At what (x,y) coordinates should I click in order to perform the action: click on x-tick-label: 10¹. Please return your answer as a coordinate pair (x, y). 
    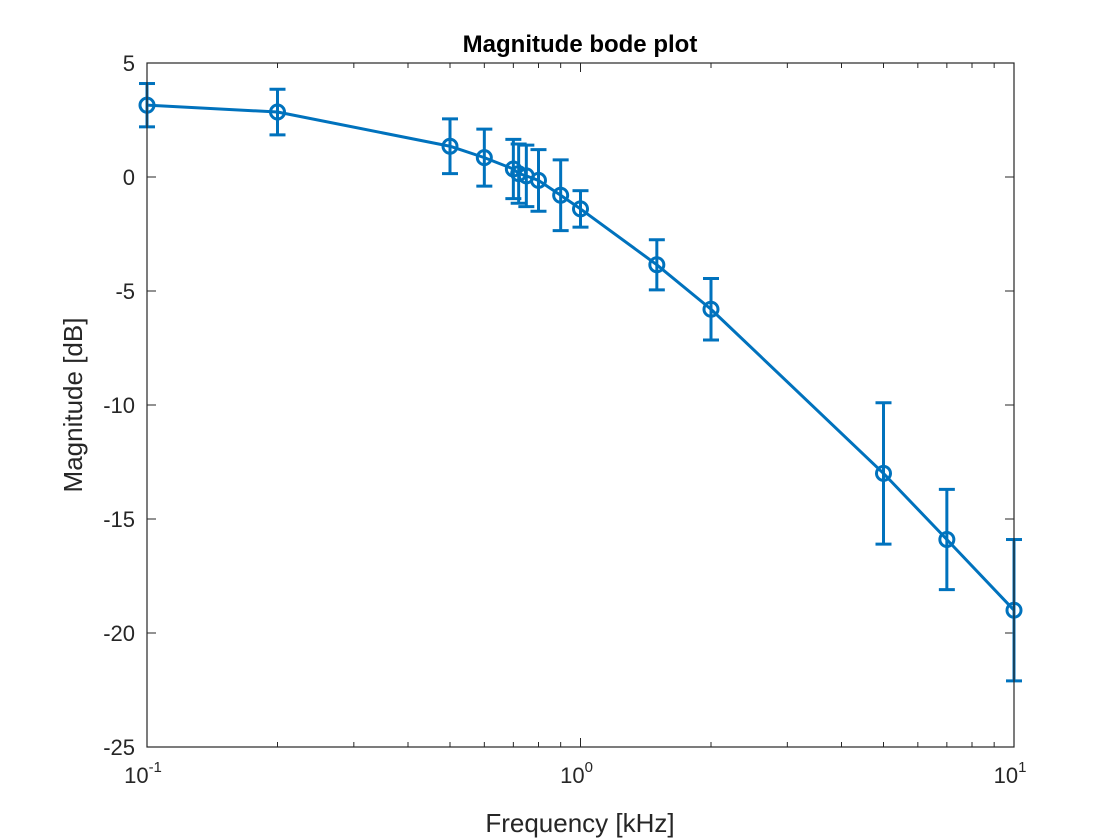
    Looking at the image, I should click on (1010, 773).